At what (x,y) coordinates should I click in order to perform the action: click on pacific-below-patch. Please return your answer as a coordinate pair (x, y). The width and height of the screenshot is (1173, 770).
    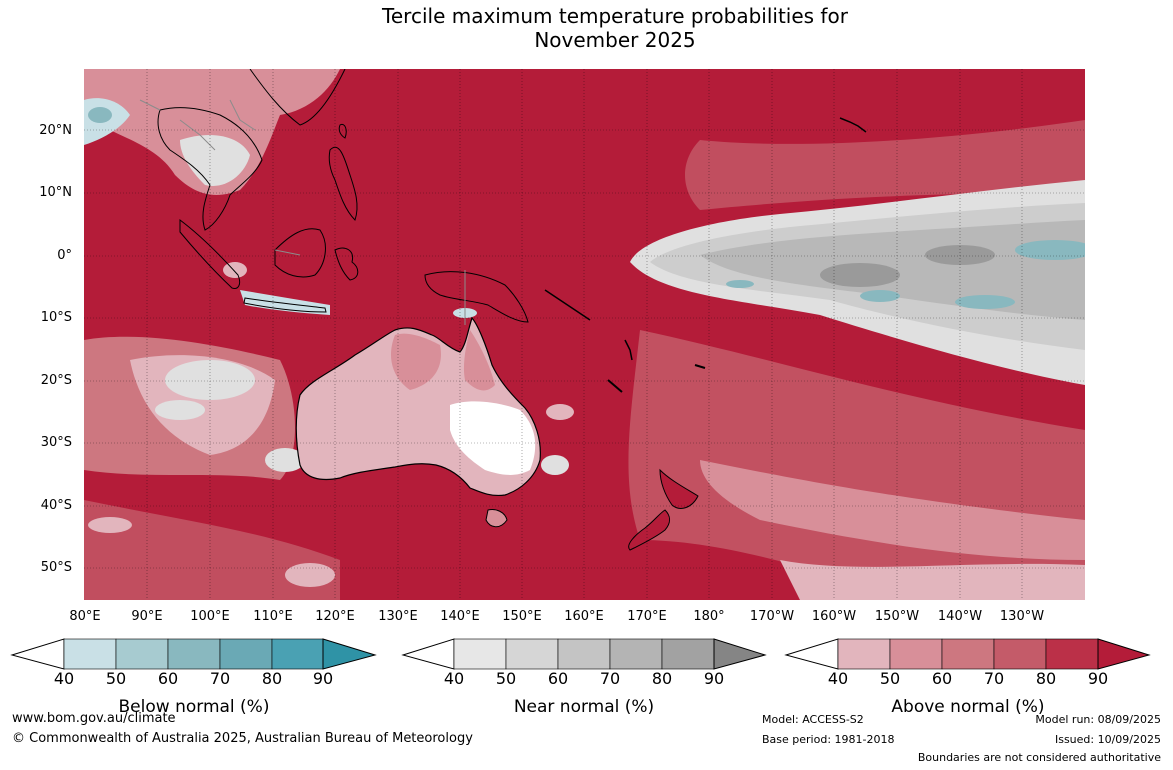
    Looking at the image, I should click on (1050, 250).